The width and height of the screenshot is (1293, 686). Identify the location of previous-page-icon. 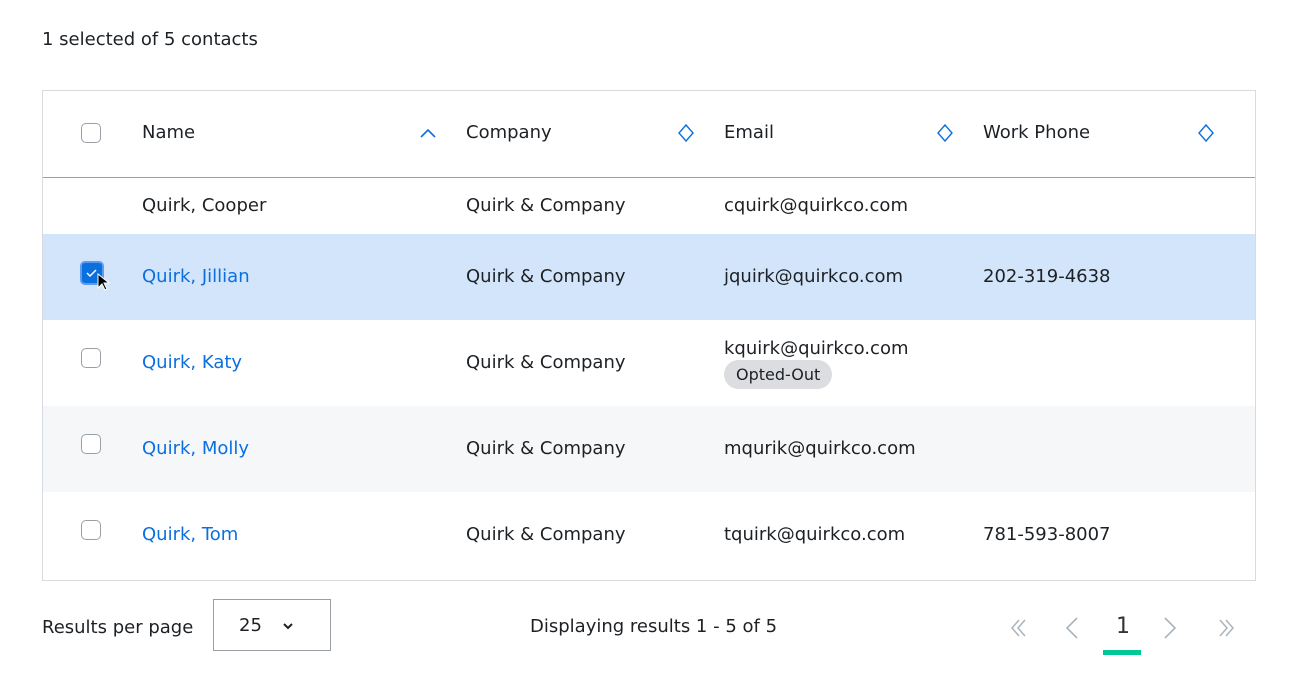
(1072, 628).